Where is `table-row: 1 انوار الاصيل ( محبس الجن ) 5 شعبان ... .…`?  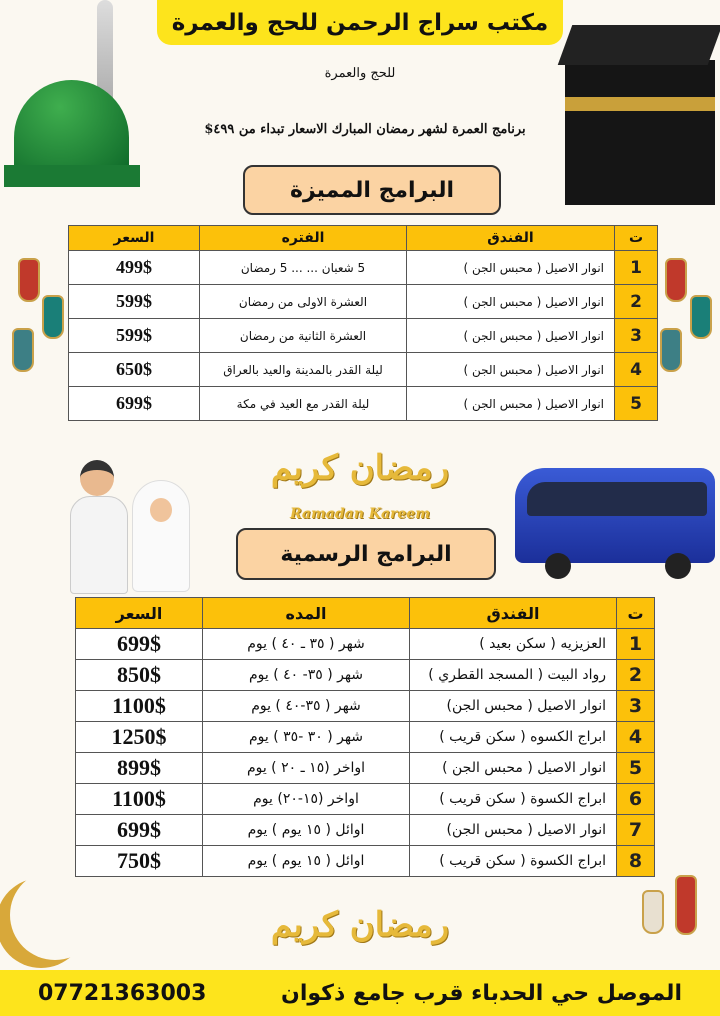 table-row: 1 انوار الاصيل ( محبس الجن ) 5 شعبان ... .… is located at coordinates (363, 267).